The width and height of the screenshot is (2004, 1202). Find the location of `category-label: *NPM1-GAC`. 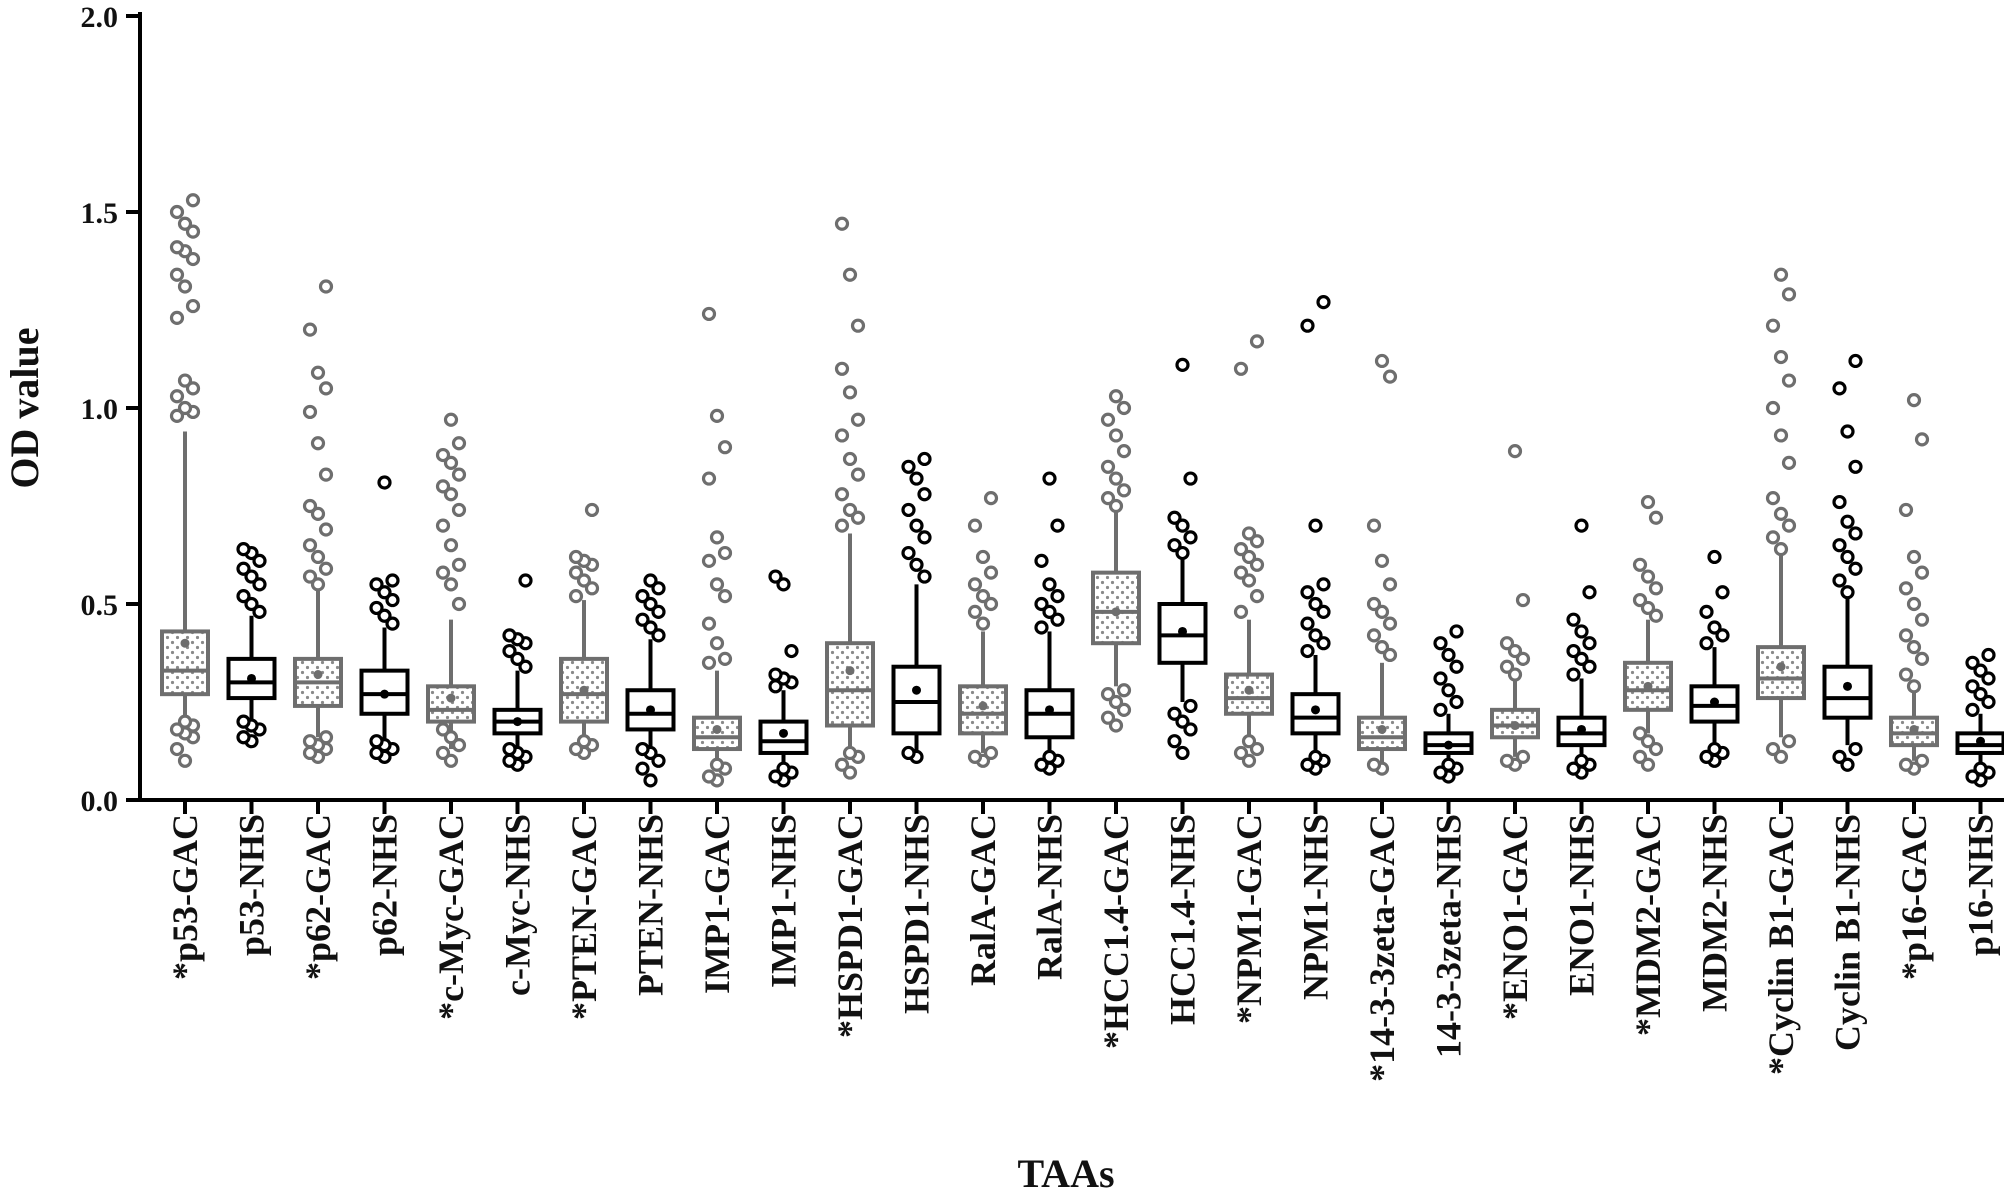

category-label: *NPM1-GAC is located at coordinates (1249, 919).